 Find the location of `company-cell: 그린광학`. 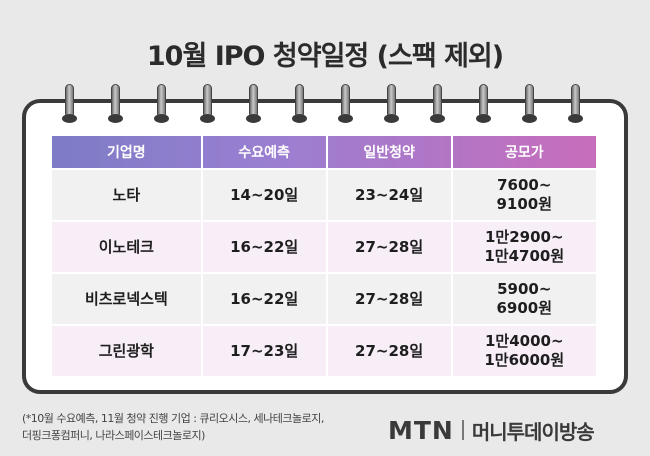

company-cell: 그린광학 is located at coordinates (126, 351).